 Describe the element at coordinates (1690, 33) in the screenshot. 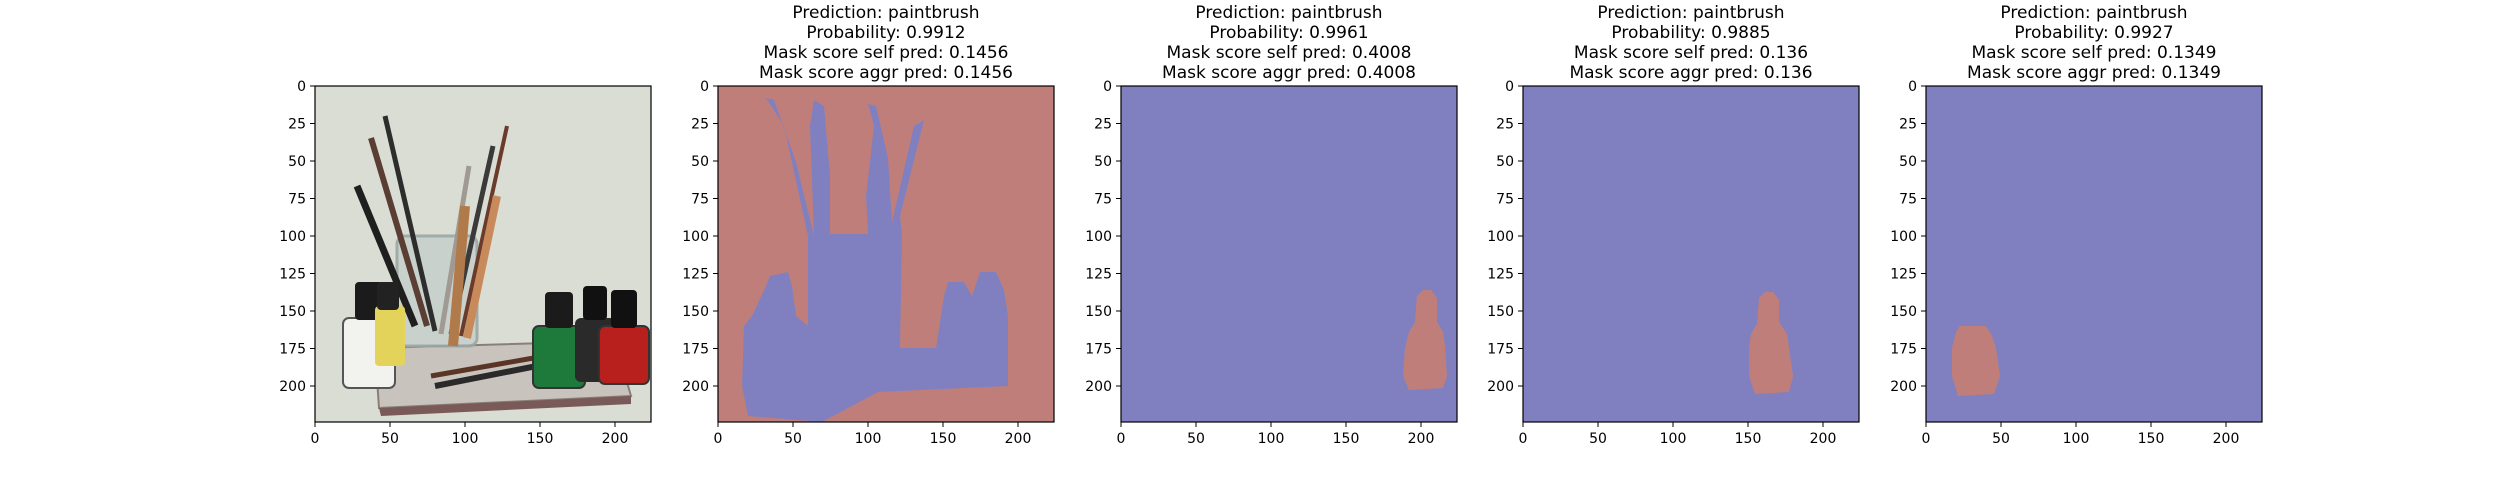

I see `panel-title-line: Probability: 0.9885` at that location.